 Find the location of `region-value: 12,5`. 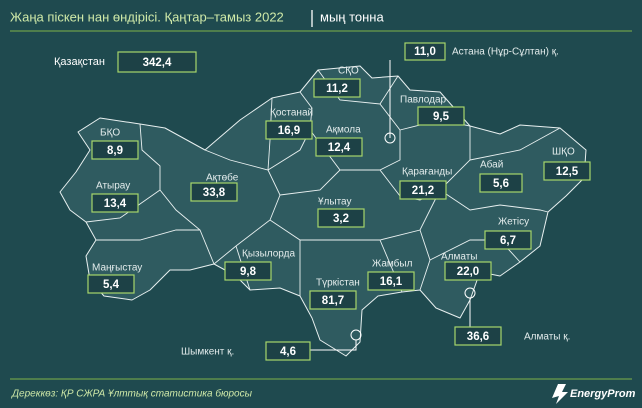

region-value: 12,5 is located at coordinates (567, 172).